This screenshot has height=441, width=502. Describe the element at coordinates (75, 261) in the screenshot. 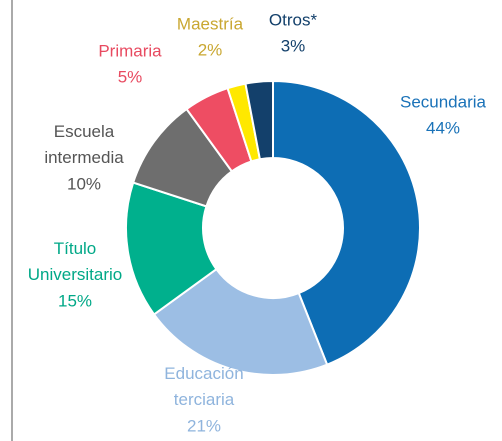

I see `category-label: Título Universitario` at that location.